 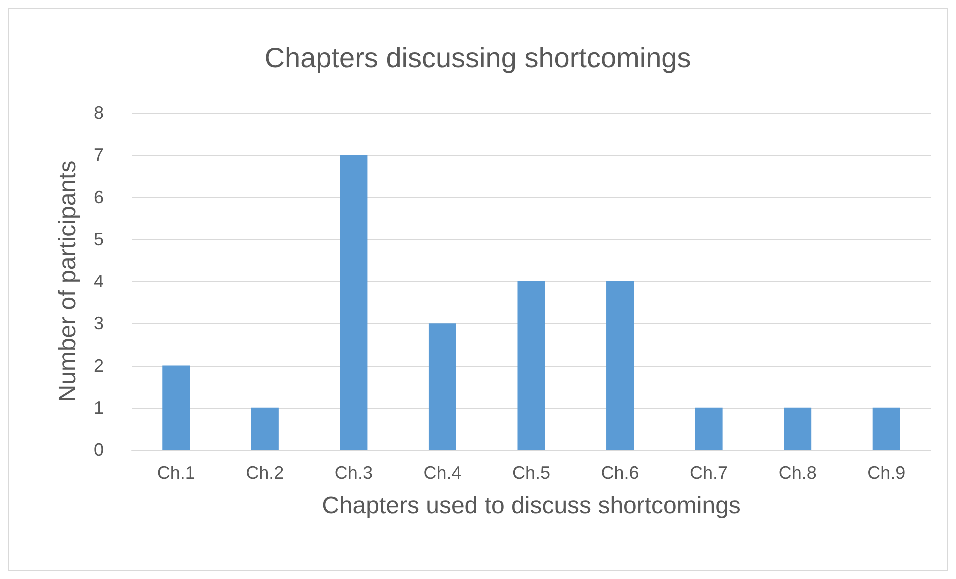 I want to click on x-tick-label: Ch.6, so click(x=620, y=473).